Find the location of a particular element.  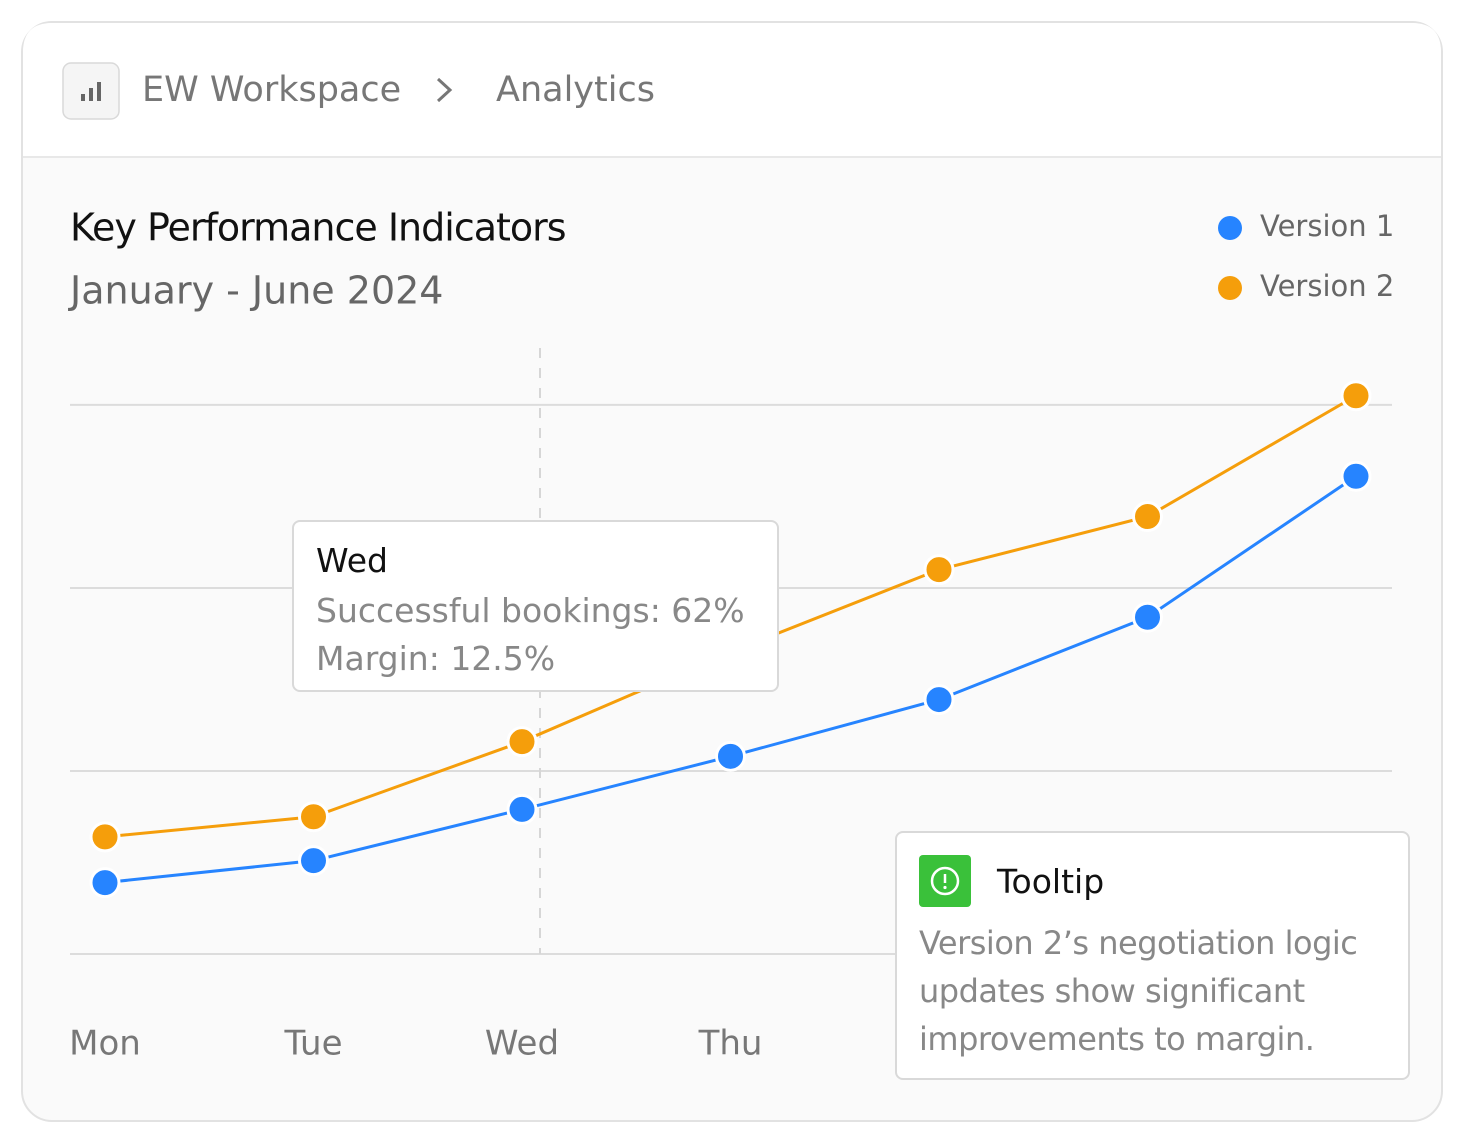

hover-margin: Margin: 12.5% is located at coordinates (436, 658).